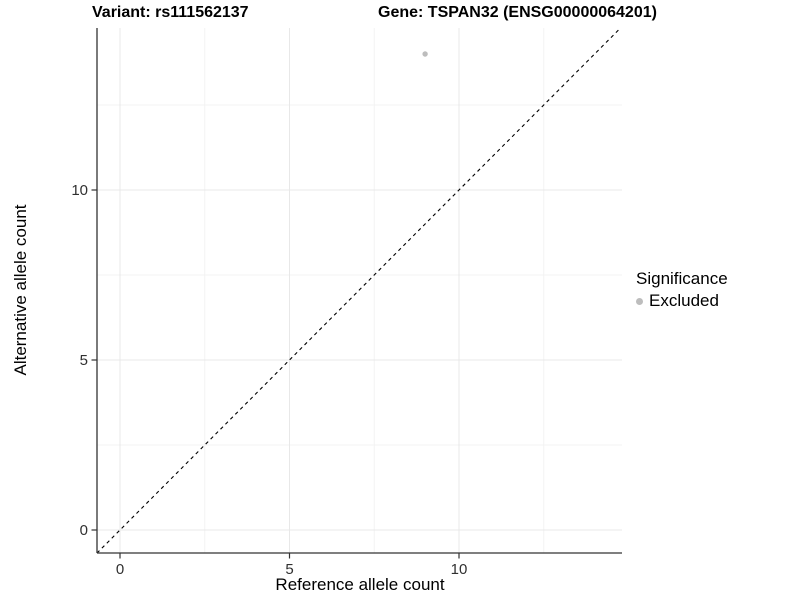  What do you see at coordinates (459, 569) in the screenshot?
I see `x-tick-label: 10` at bounding box center [459, 569].